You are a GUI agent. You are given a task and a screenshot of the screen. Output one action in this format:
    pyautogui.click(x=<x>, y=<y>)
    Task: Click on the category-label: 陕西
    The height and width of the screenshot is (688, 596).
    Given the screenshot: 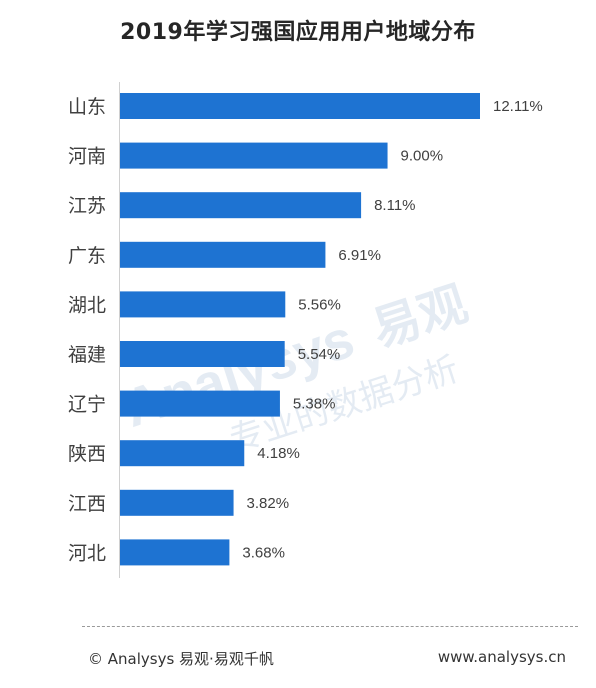 What is the action you would take?
    pyautogui.click(x=87, y=454)
    